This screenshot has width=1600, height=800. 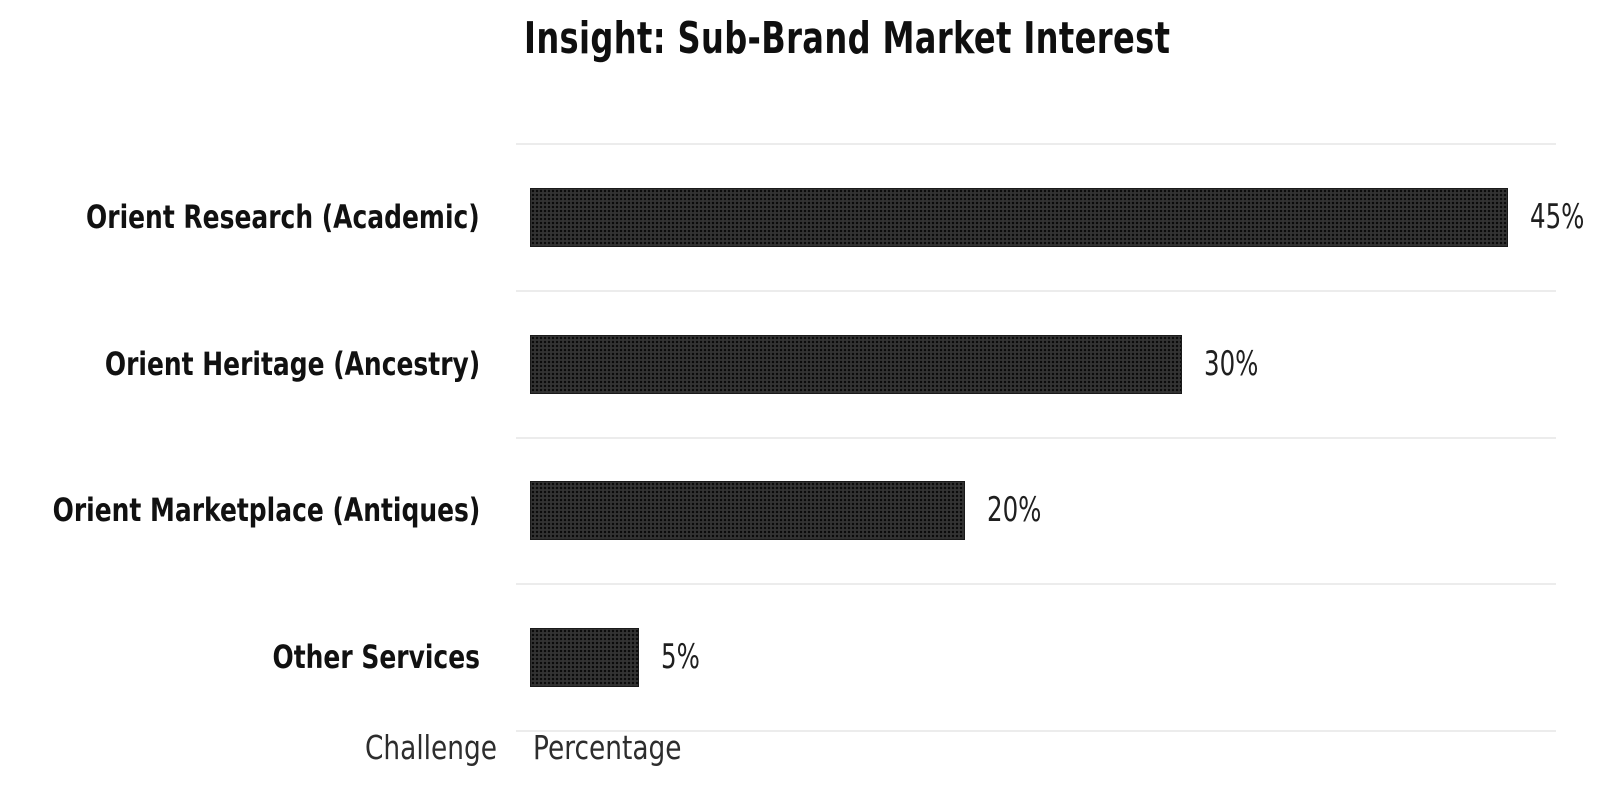 What do you see at coordinates (847, 38) in the screenshot?
I see `chart-title: Insight: Sub-Brand Market Interest` at bounding box center [847, 38].